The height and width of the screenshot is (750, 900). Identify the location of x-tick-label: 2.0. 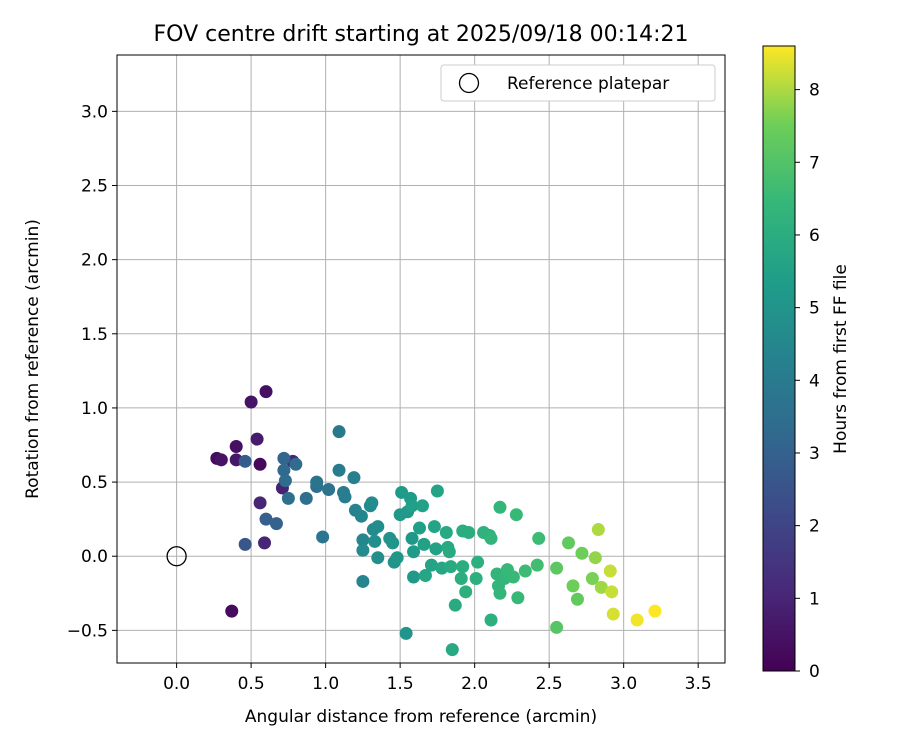
(474, 684).